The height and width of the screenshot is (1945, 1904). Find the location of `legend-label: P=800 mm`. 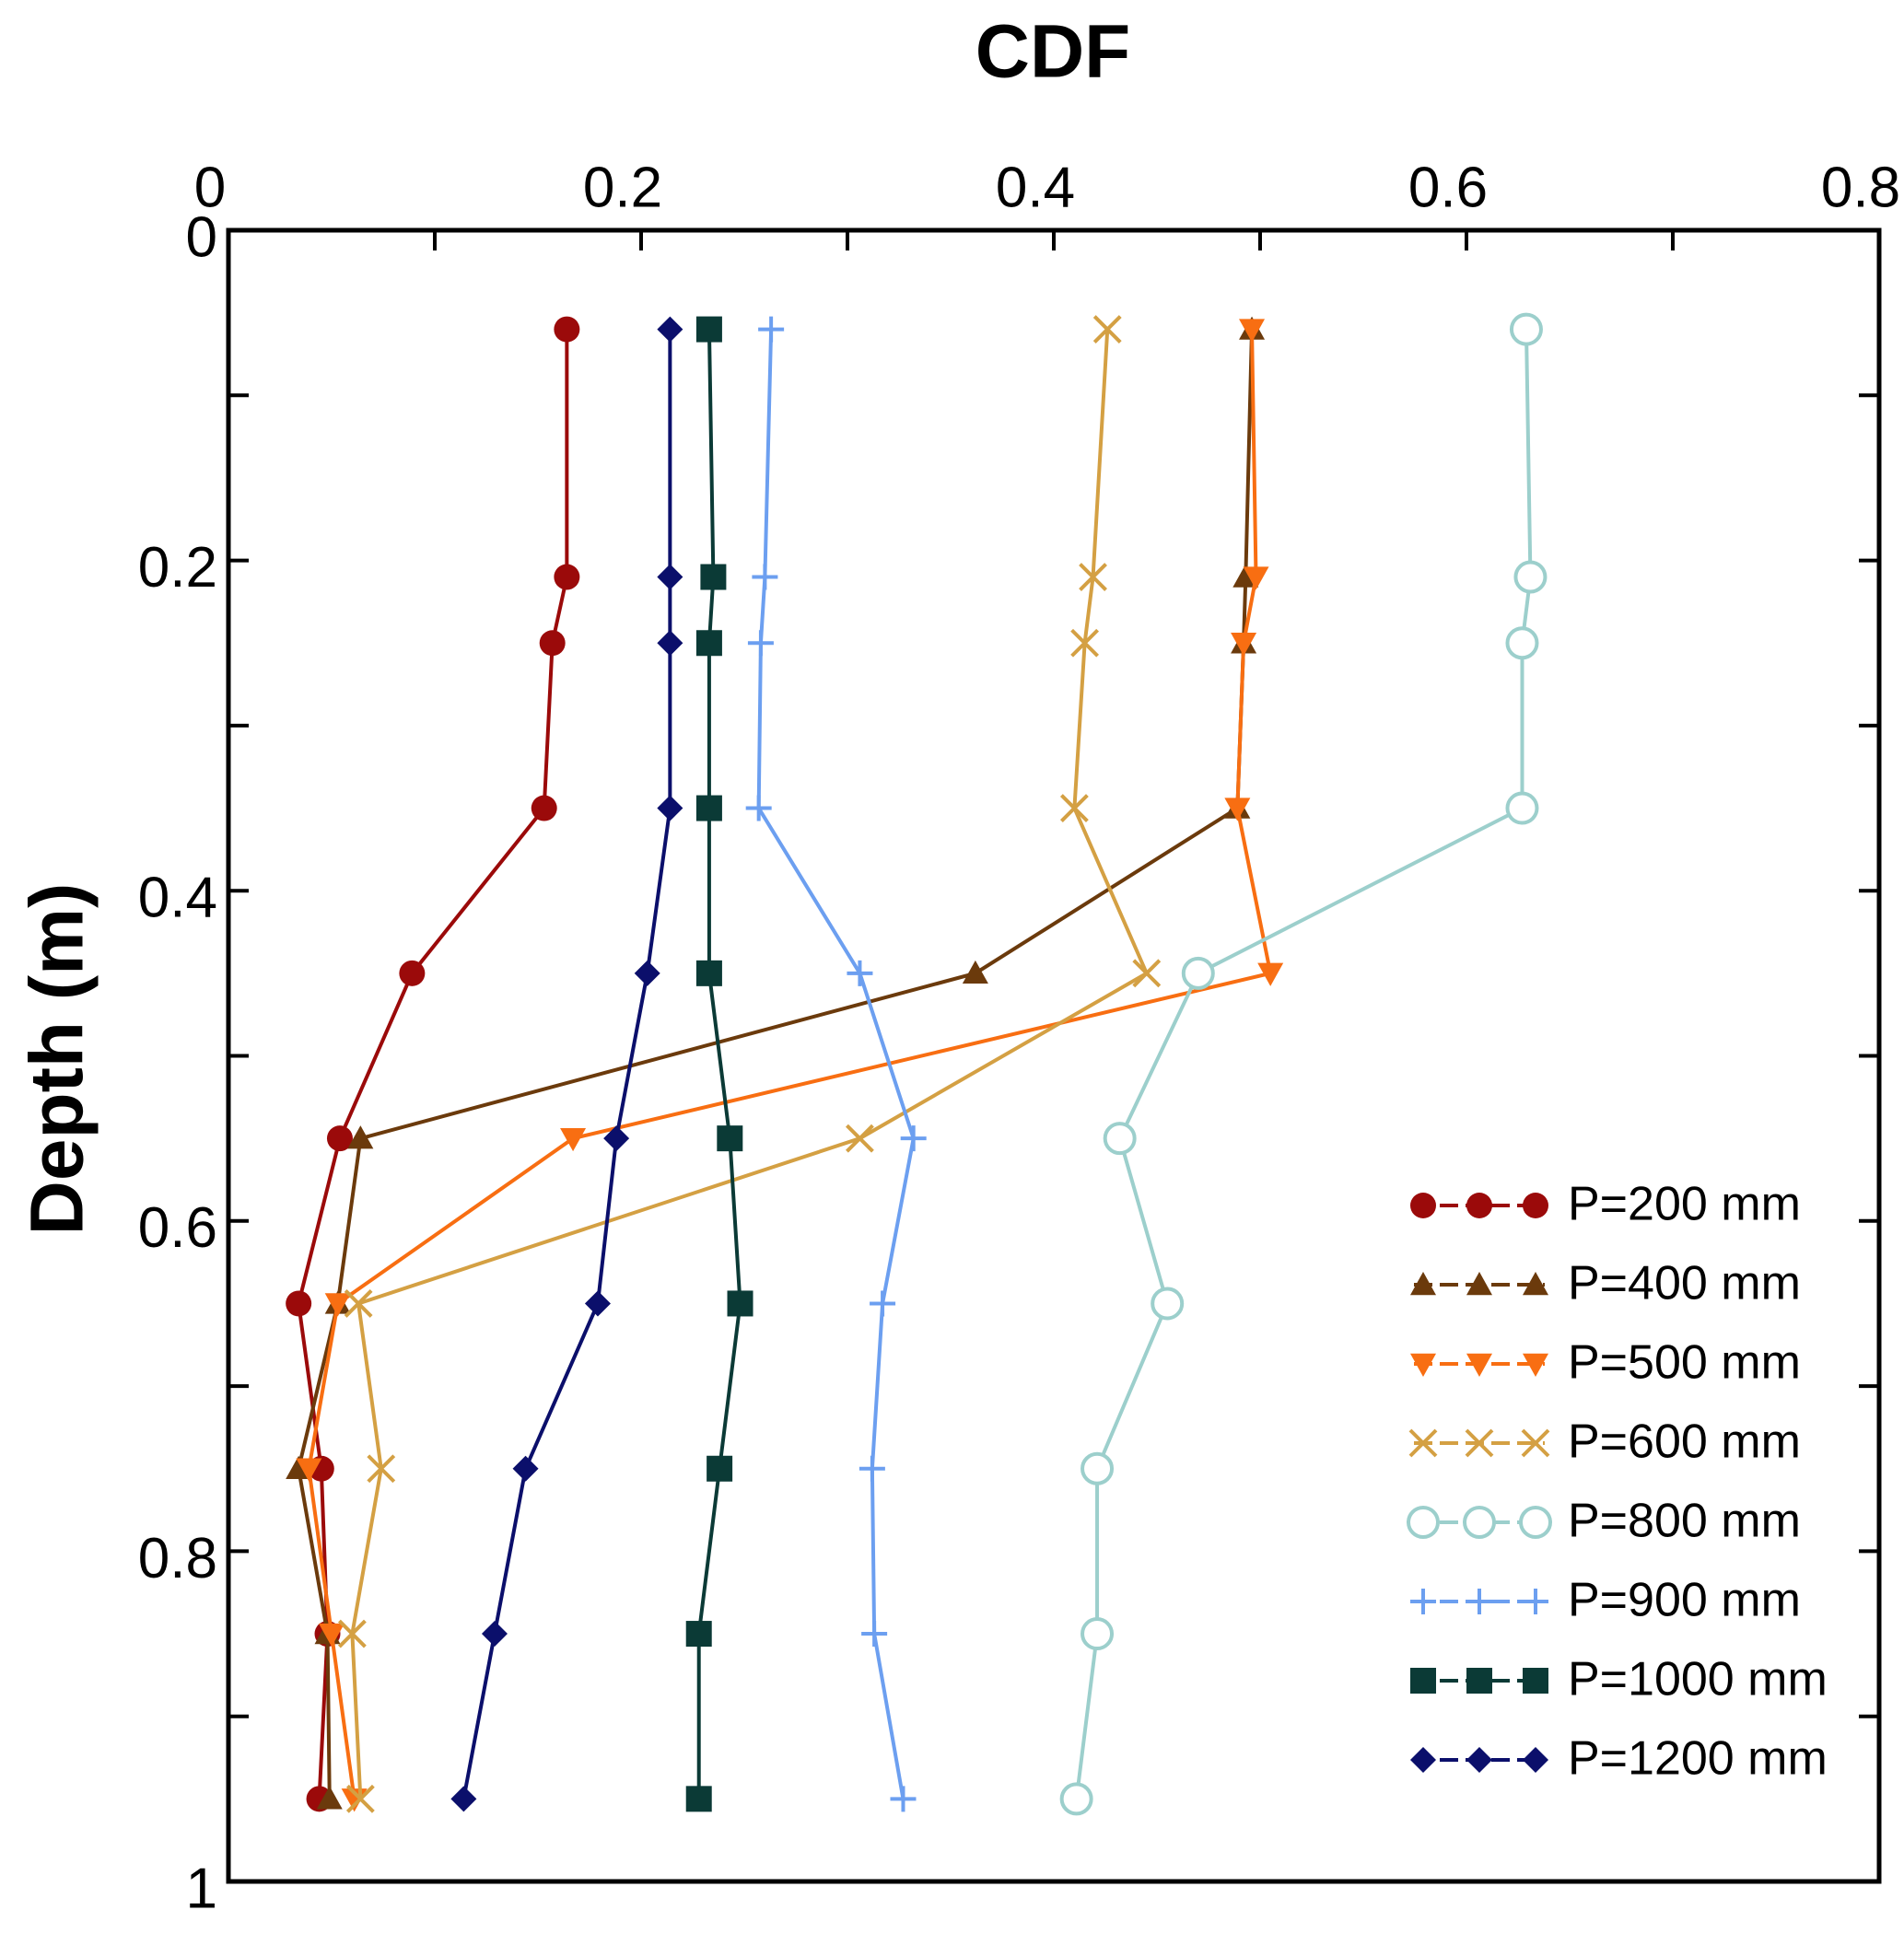

legend-label: P=800 mm is located at coordinates (1684, 1521).